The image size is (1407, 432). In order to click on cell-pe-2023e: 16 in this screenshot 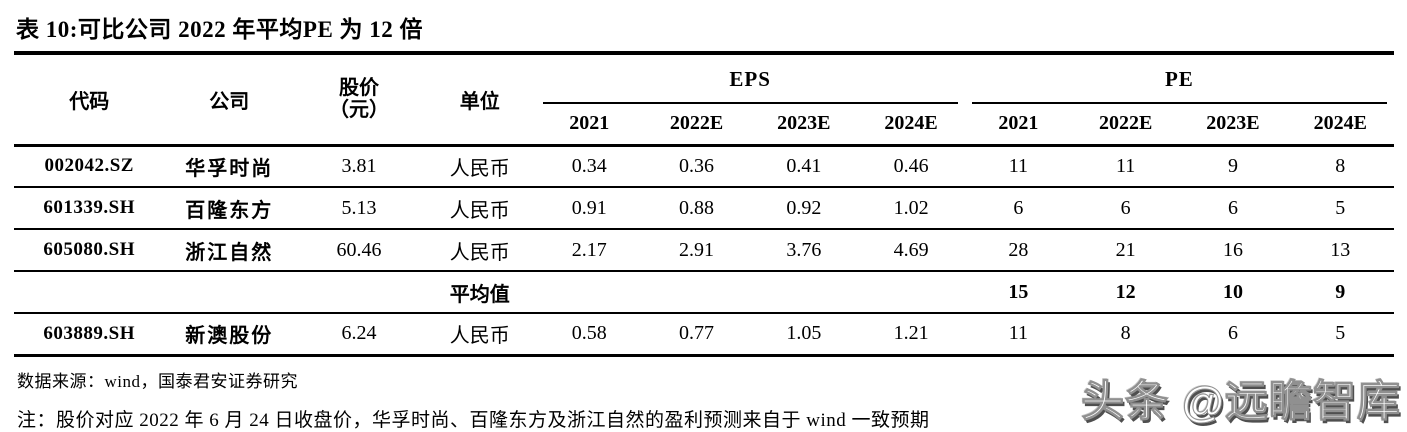, I will do `click(1233, 250)`.